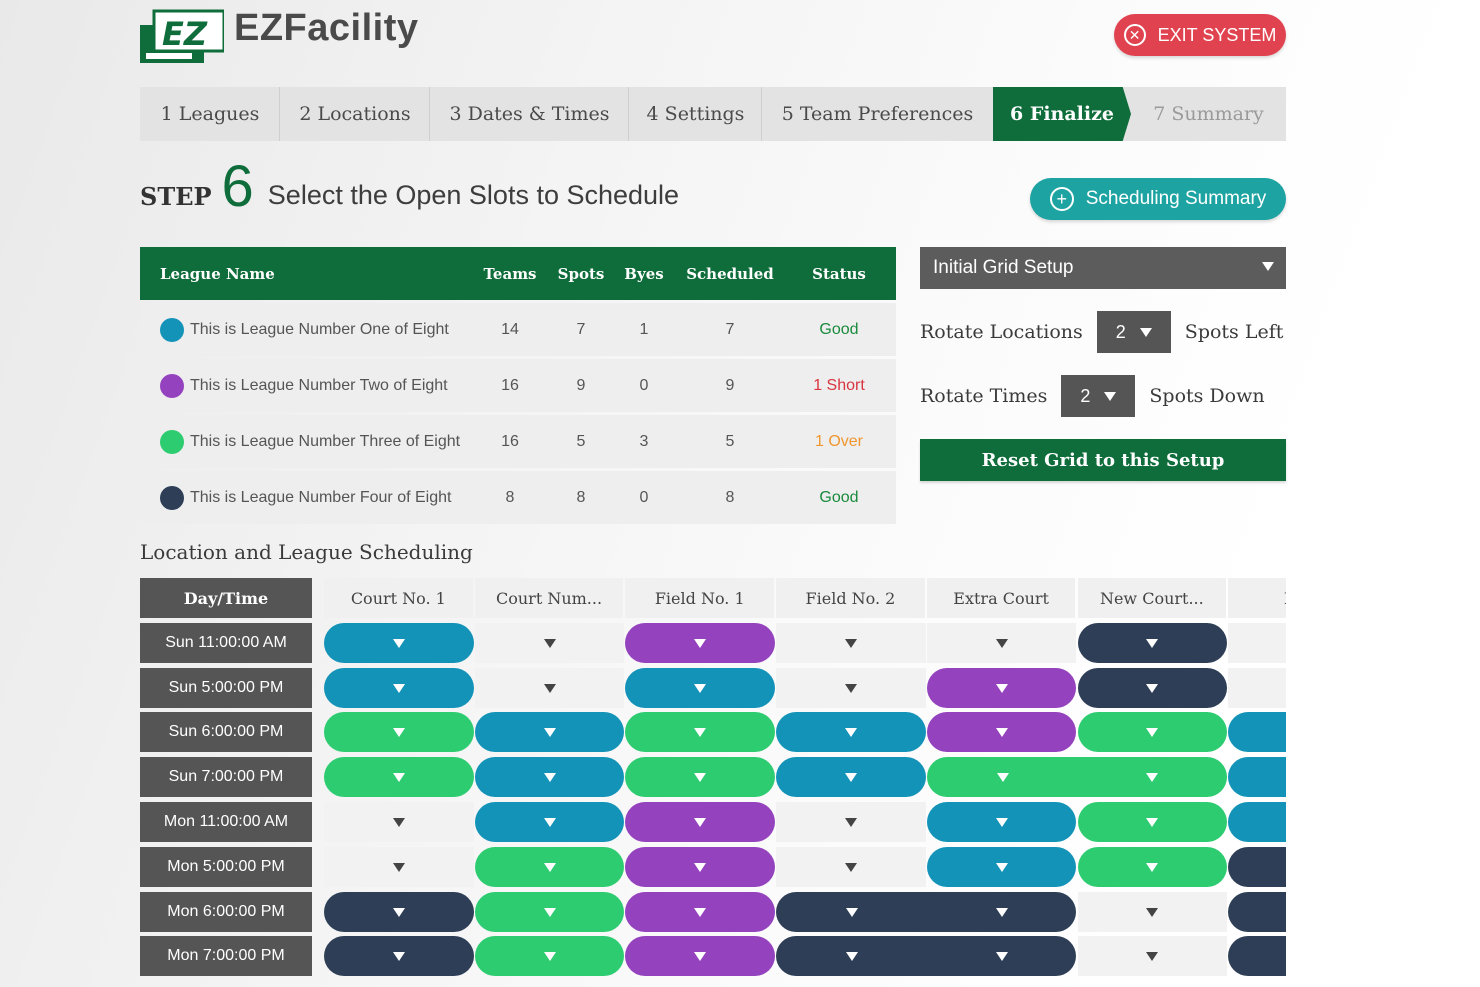 The height and width of the screenshot is (987, 1480). Describe the element at coordinates (730, 497) in the screenshot. I see `league-scheduled: 8` at that location.